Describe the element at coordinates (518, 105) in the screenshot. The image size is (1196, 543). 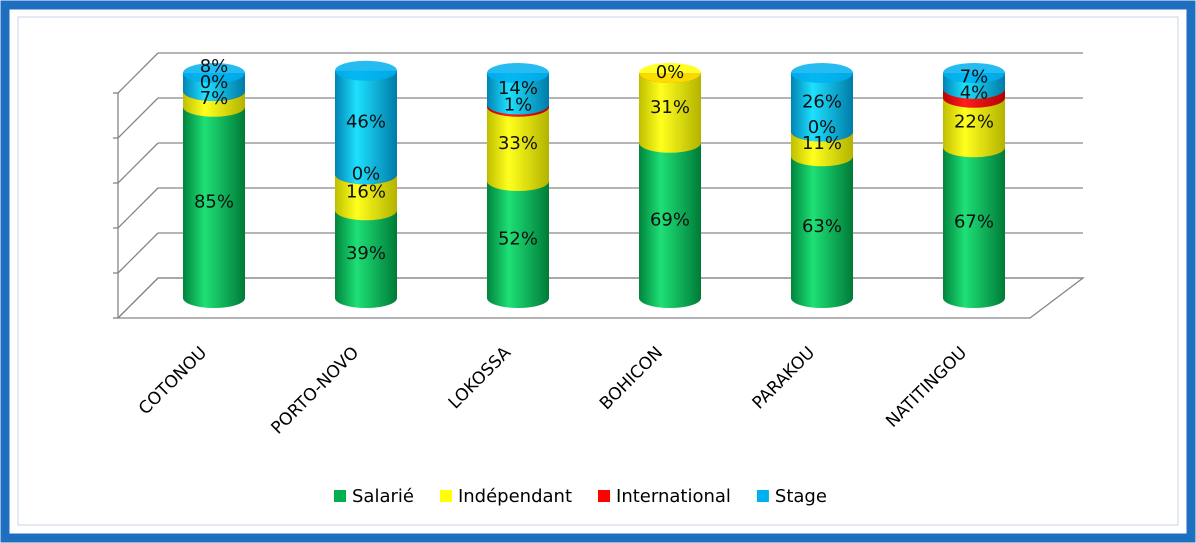
I see `data-label: 1%` at that location.